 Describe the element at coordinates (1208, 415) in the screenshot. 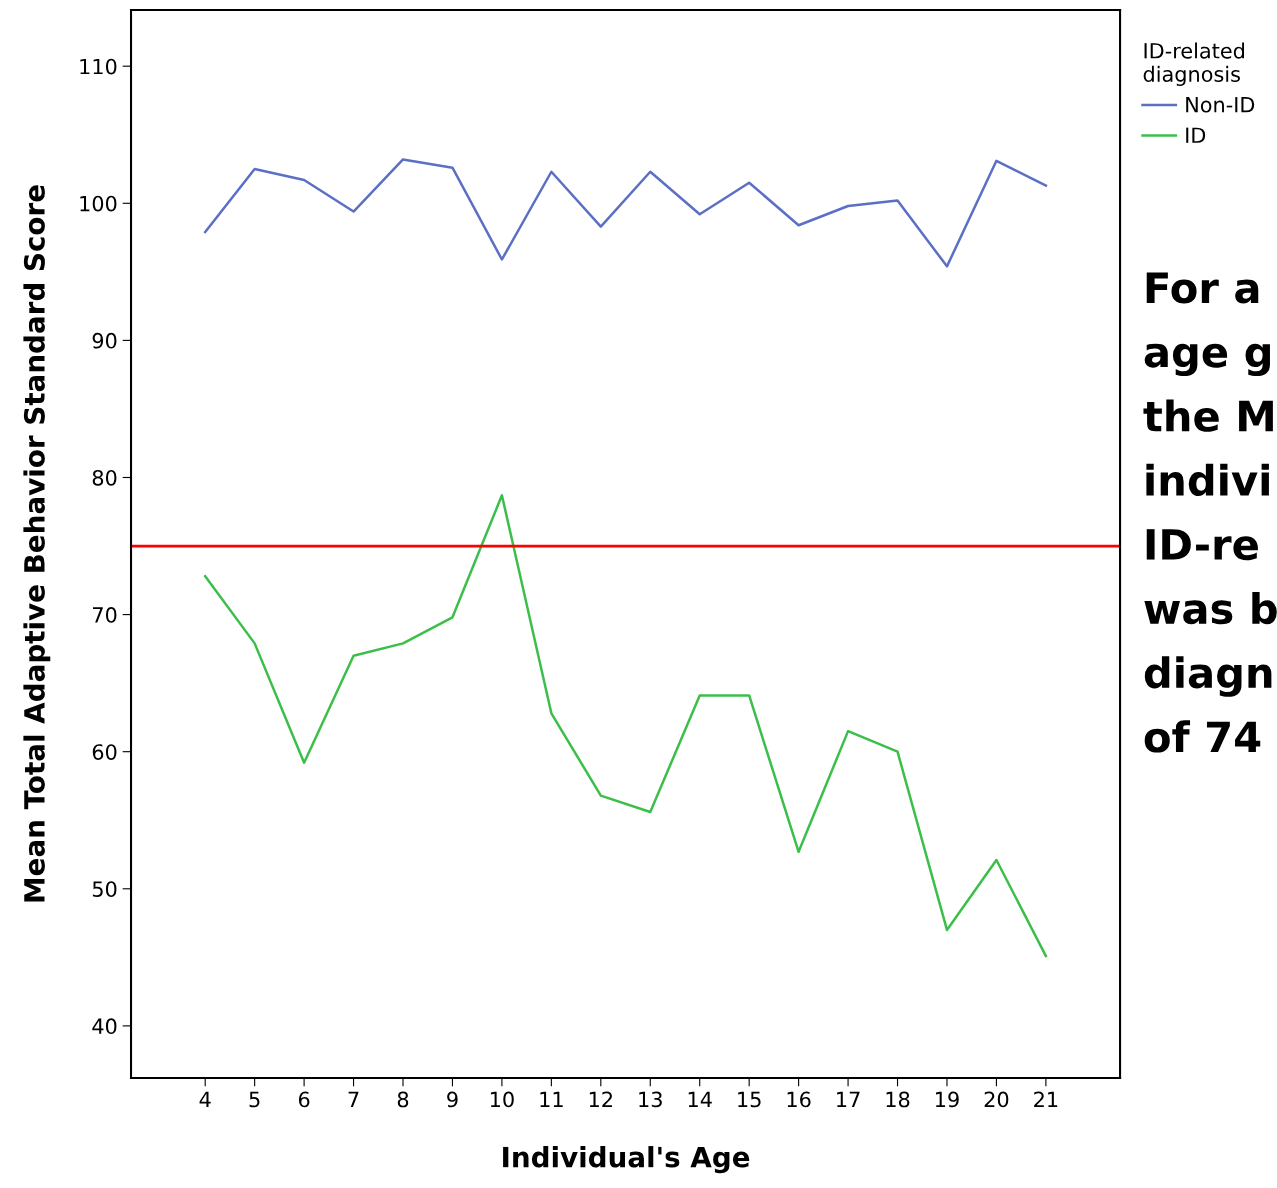

I see `text: the M` at that location.